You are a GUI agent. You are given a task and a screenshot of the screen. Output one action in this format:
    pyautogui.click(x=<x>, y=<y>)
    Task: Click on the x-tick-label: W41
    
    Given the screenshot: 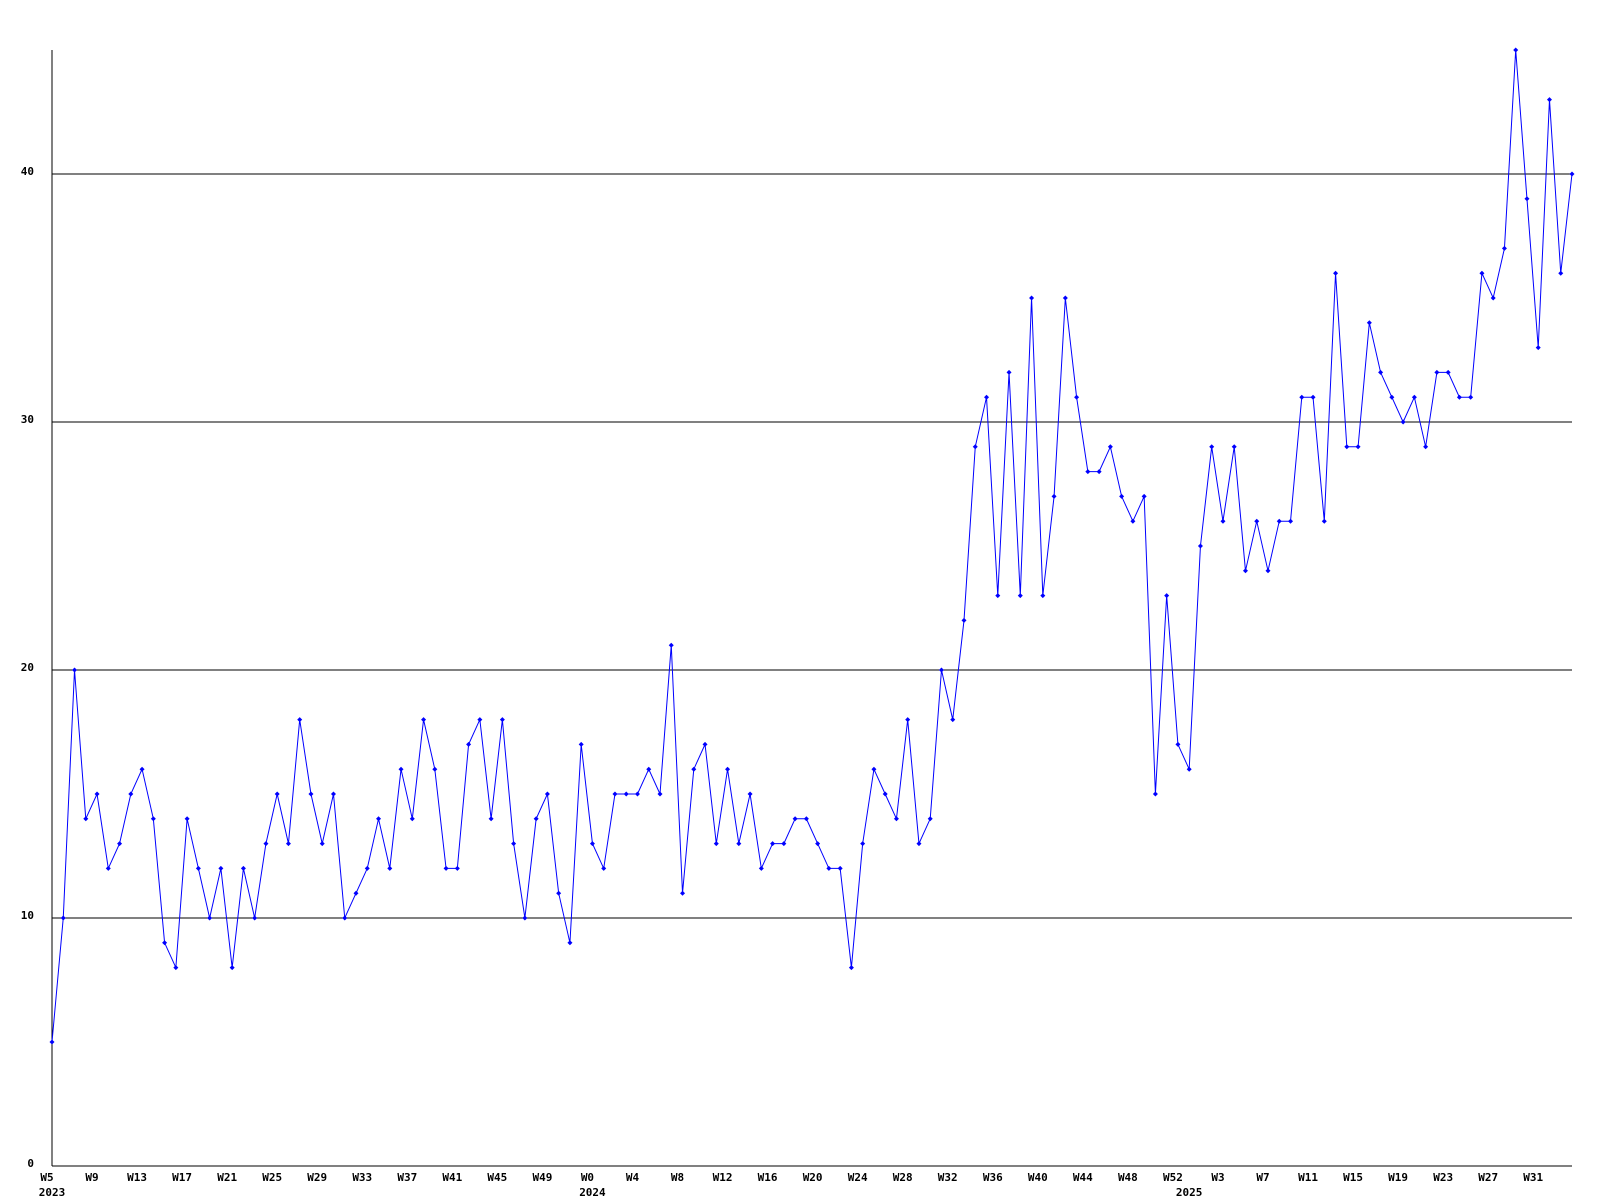 What is the action you would take?
    pyautogui.click(x=452, y=1177)
    